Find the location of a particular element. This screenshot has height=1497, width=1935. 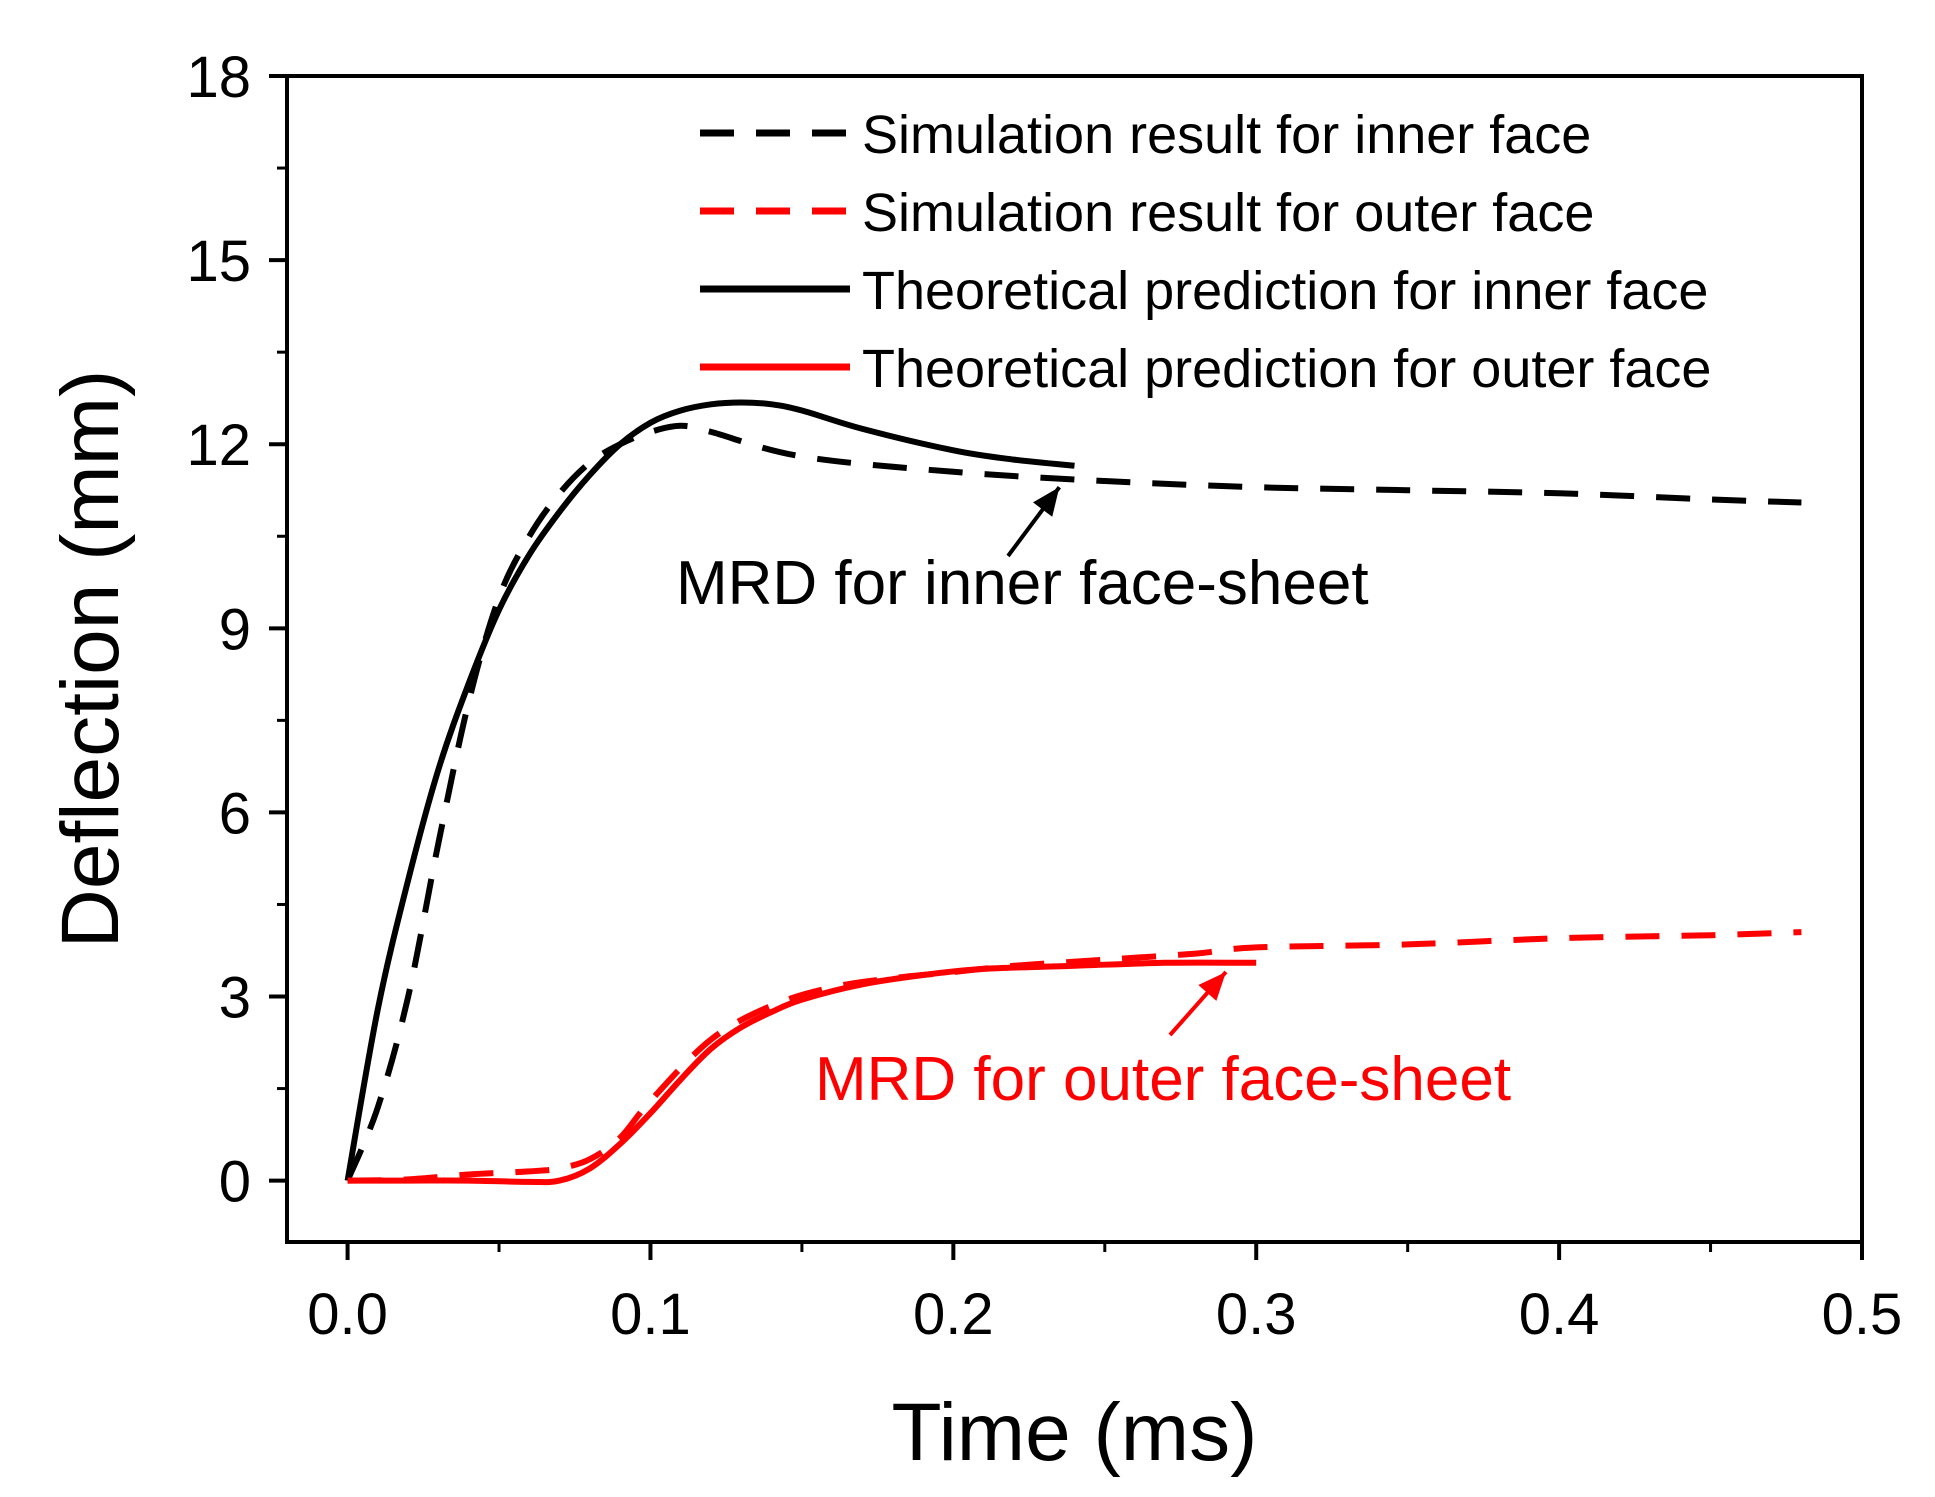

annotation-label: MRD for outer face-sheet is located at coordinates (1163, 1079).